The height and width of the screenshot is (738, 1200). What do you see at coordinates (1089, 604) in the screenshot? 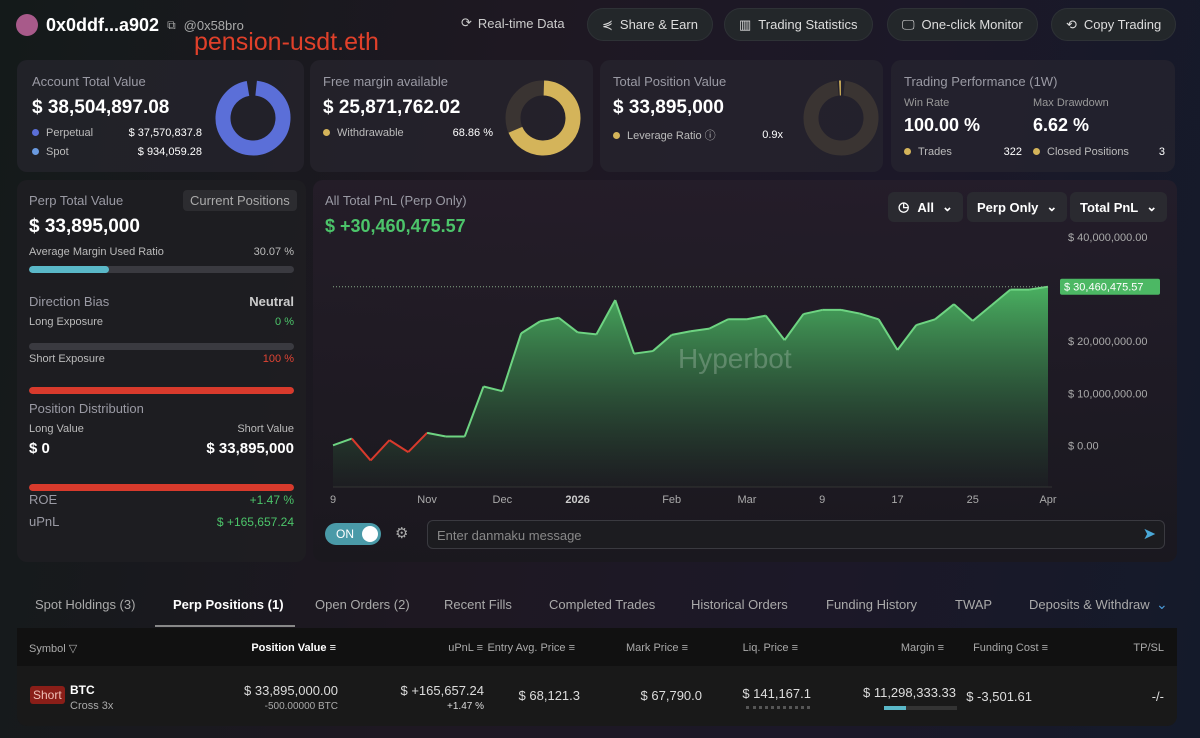
I see `tab-8: Deposits & Withdraw` at bounding box center [1089, 604].